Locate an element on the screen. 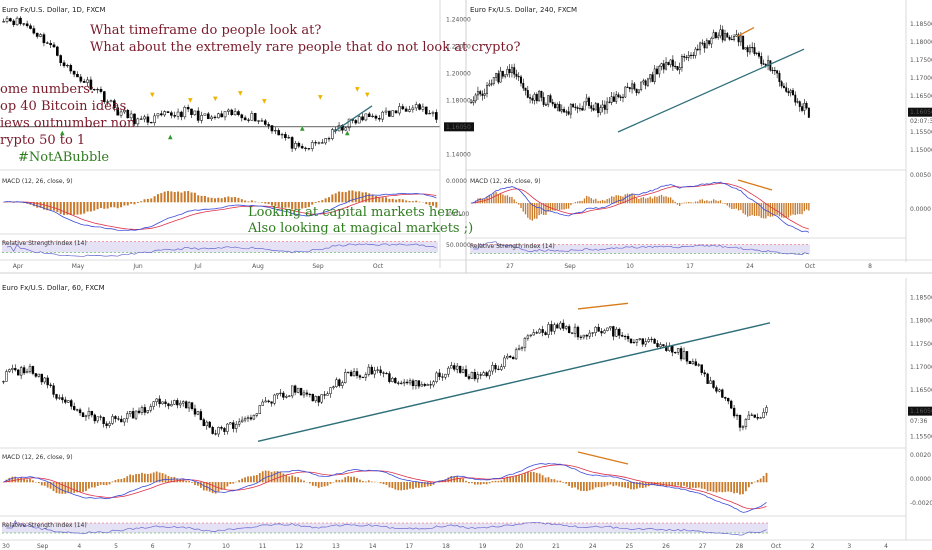 The height and width of the screenshot is (550, 932). h1-rsi-pane is located at coordinates (385, 527).